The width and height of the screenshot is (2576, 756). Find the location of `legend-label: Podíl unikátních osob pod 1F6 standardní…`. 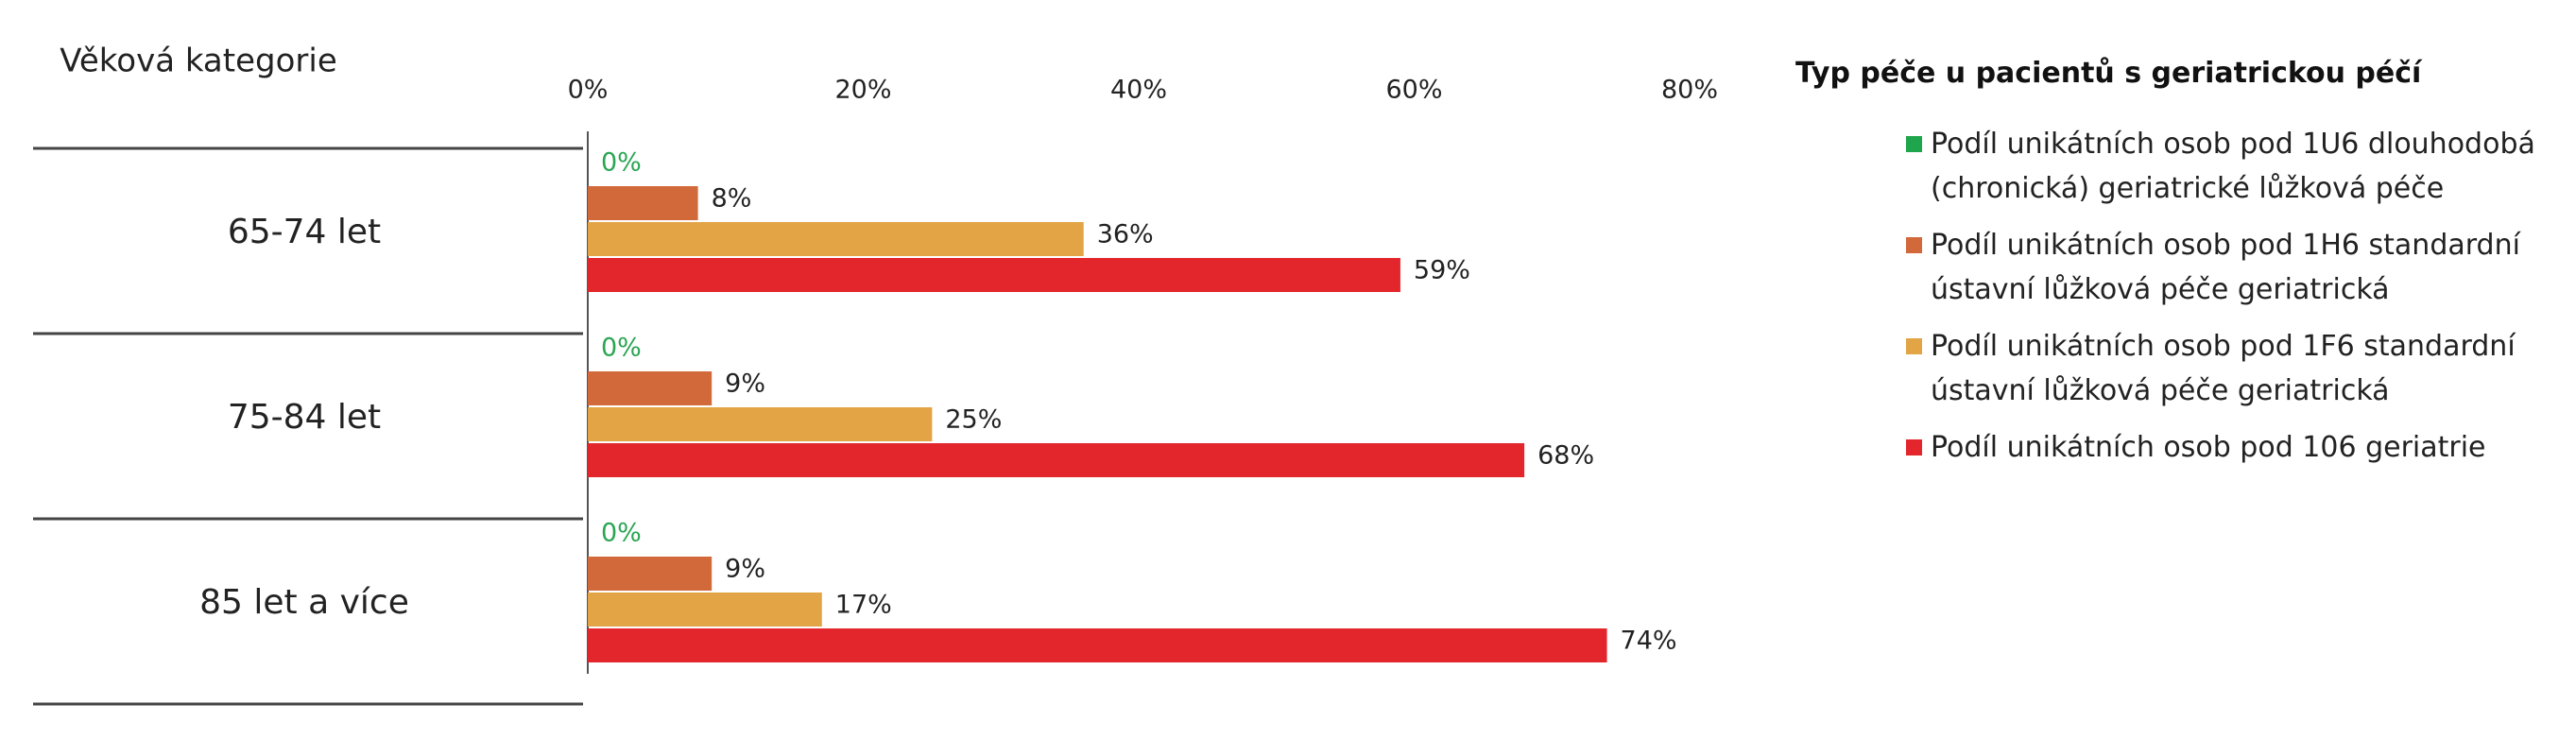

legend-label: Podíl unikátních osob pod 1F6 standardní… is located at coordinates (2223, 368).